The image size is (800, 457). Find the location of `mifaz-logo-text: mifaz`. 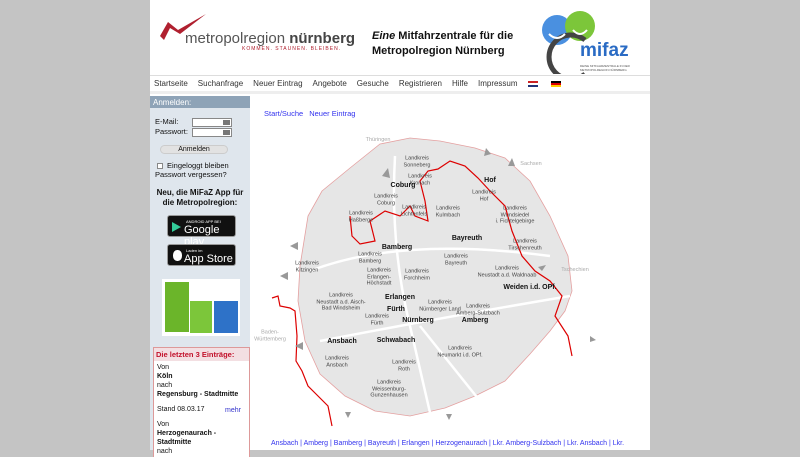

mifaz-logo-text: mifaz is located at coordinates (604, 50).